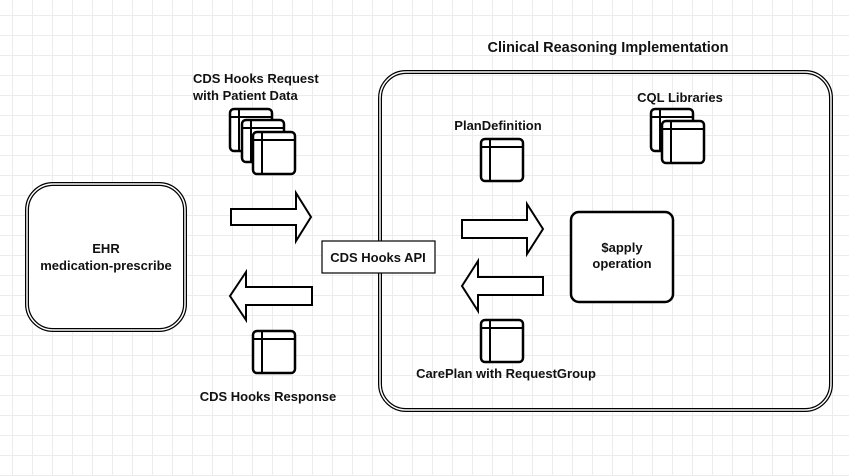 The height and width of the screenshot is (476, 849). I want to click on cql-libraries-label: CQL Libraries, so click(680, 97).